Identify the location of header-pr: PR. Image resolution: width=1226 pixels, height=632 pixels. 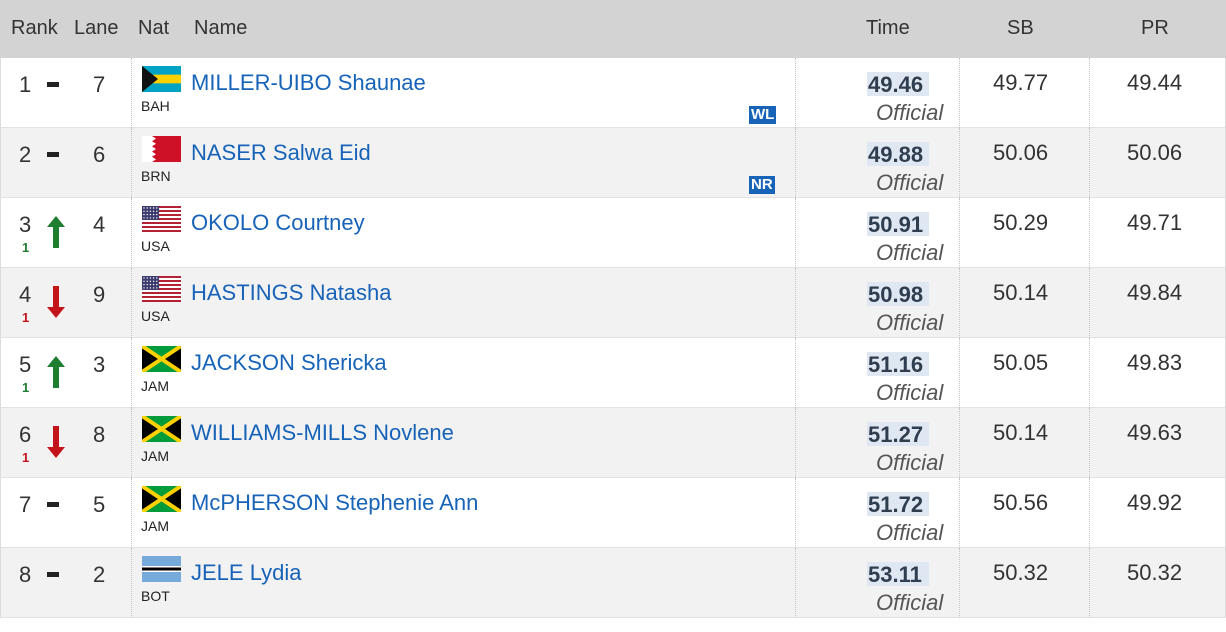
(1155, 28).